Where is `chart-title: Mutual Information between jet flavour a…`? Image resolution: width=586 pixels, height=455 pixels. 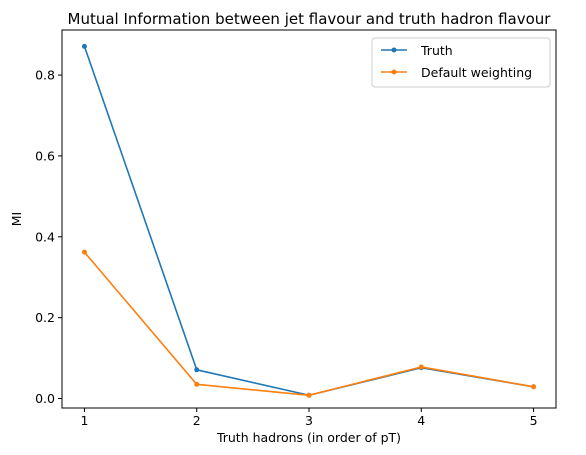 chart-title: Mutual Information between jet flavour a… is located at coordinates (310, 19).